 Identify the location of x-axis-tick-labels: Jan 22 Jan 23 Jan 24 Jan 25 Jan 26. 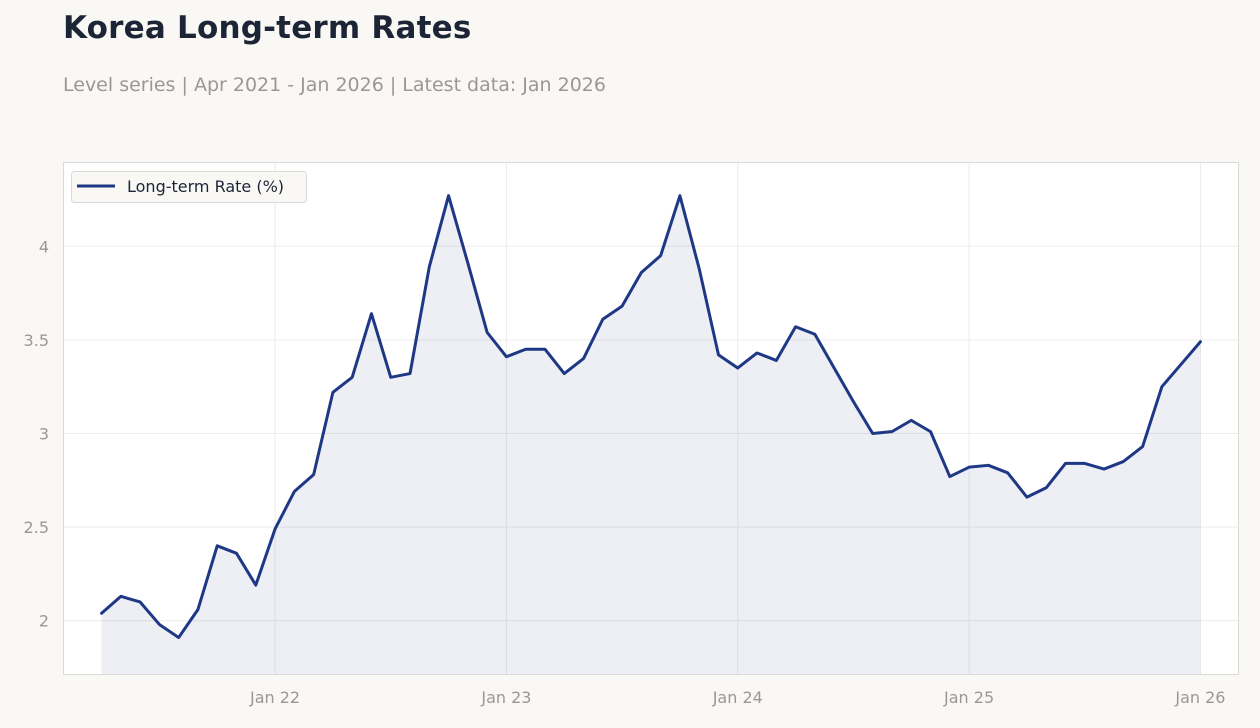
(737, 697).